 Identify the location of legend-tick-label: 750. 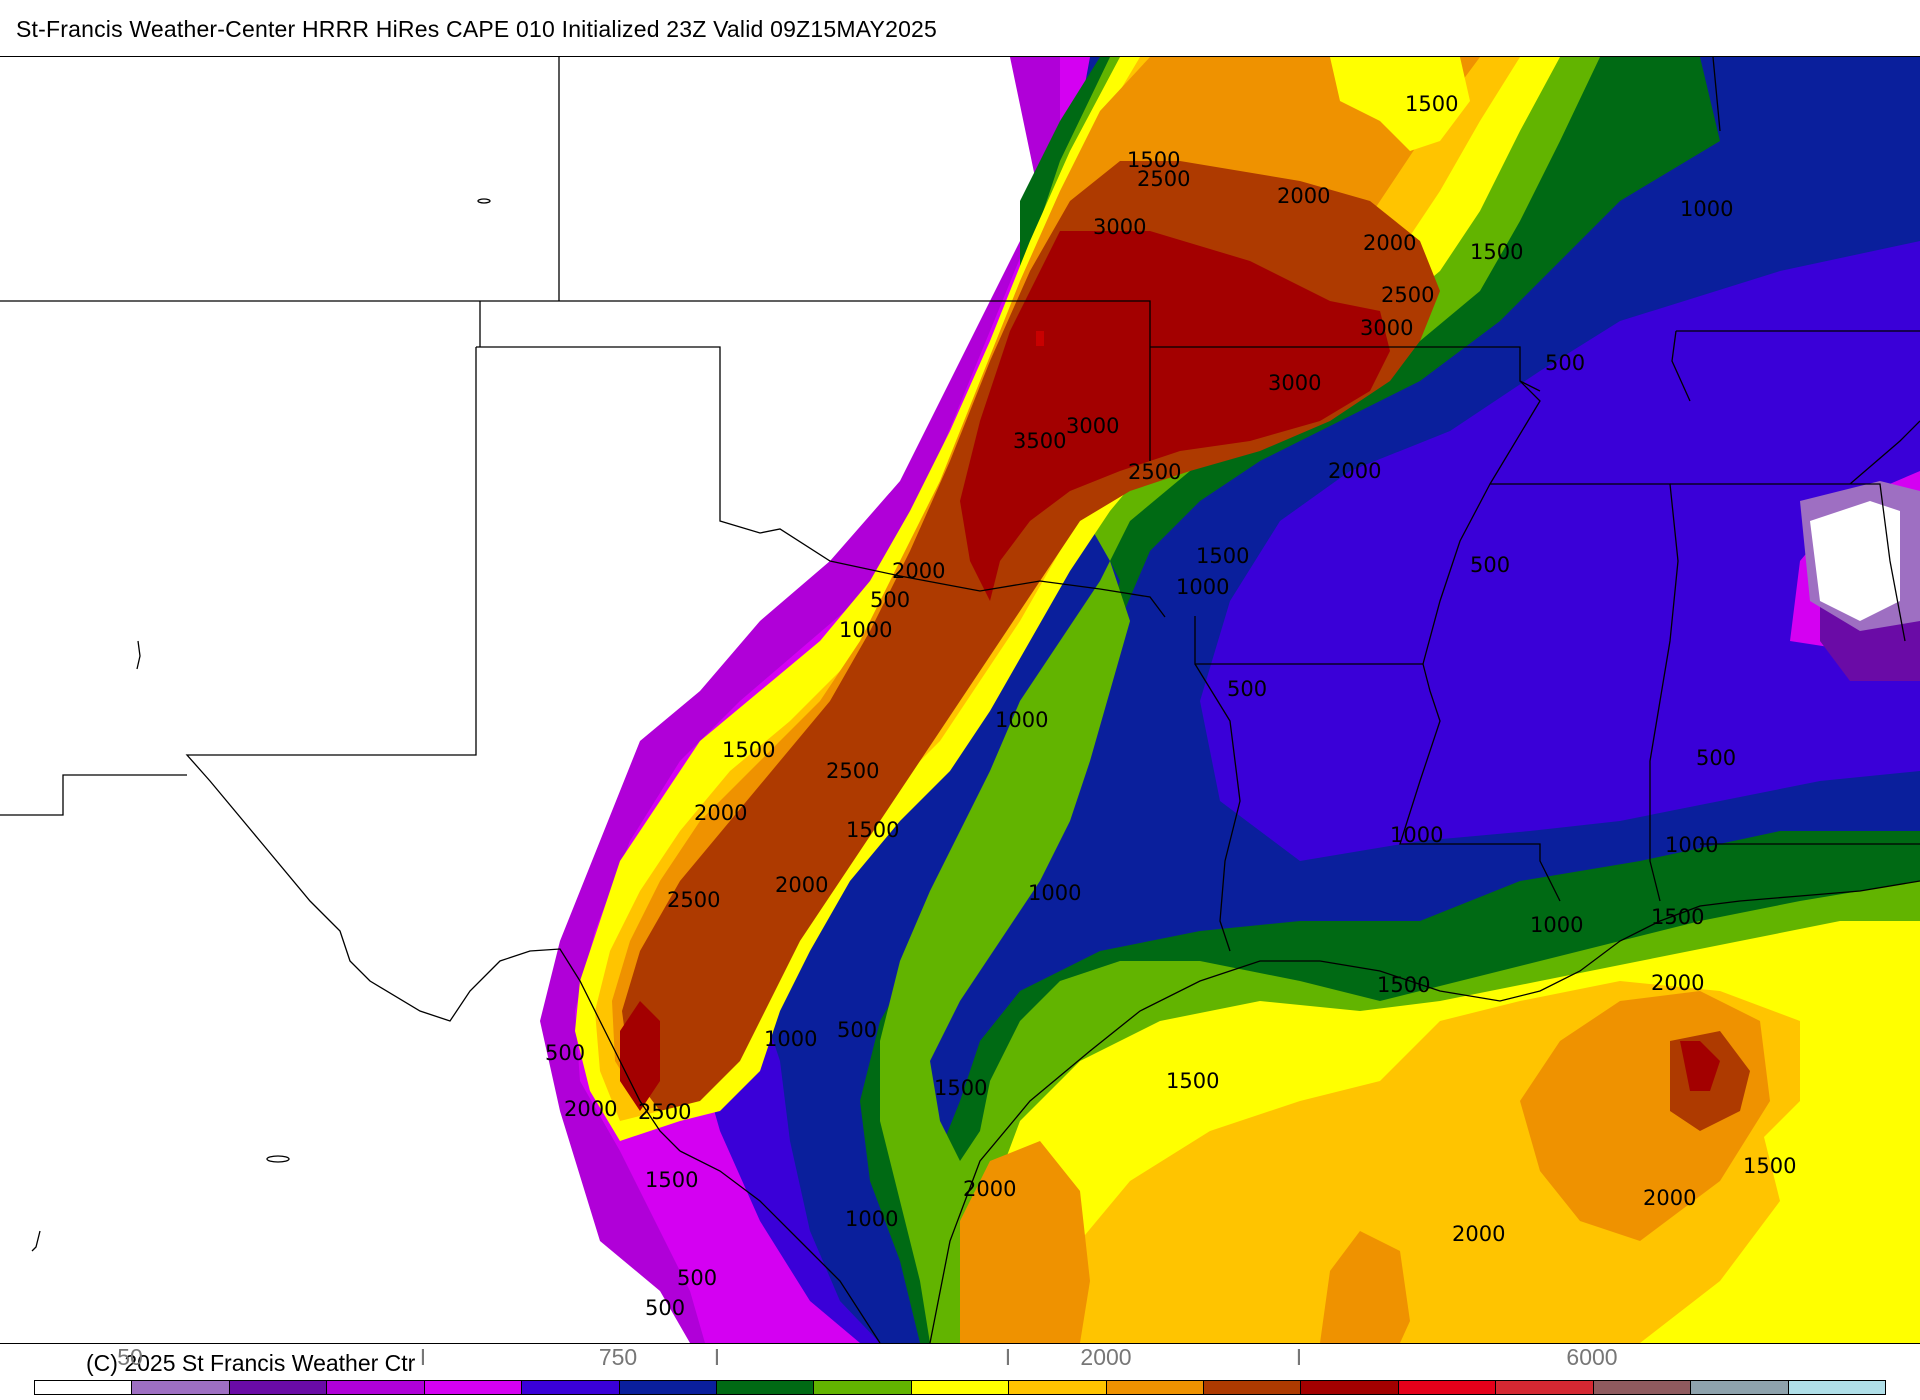
(618, 1357).